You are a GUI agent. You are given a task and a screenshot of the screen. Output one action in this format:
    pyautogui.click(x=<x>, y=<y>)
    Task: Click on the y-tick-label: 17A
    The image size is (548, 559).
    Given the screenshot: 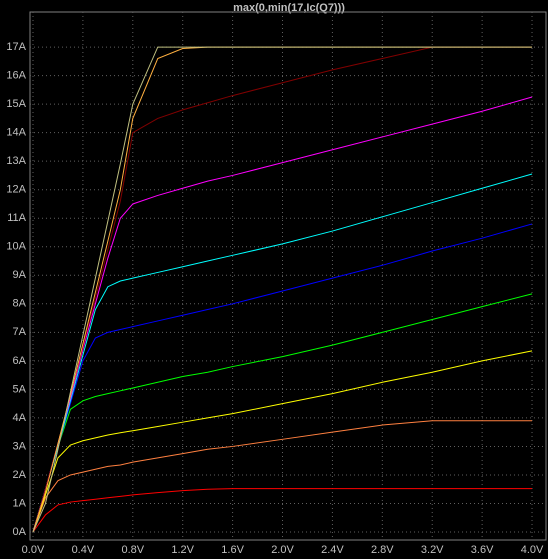 What is the action you would take?
    pyautogui.click(x=16, y=47)
    